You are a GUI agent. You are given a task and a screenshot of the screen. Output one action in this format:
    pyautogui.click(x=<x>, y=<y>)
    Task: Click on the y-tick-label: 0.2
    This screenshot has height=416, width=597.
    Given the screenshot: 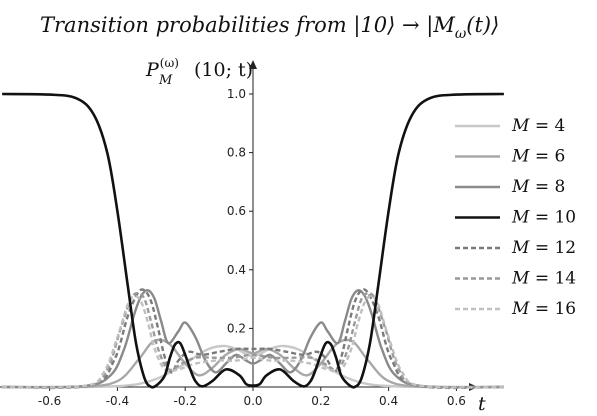 What is the action you would take?
    pyautogui.click(x=236, y=328)
    